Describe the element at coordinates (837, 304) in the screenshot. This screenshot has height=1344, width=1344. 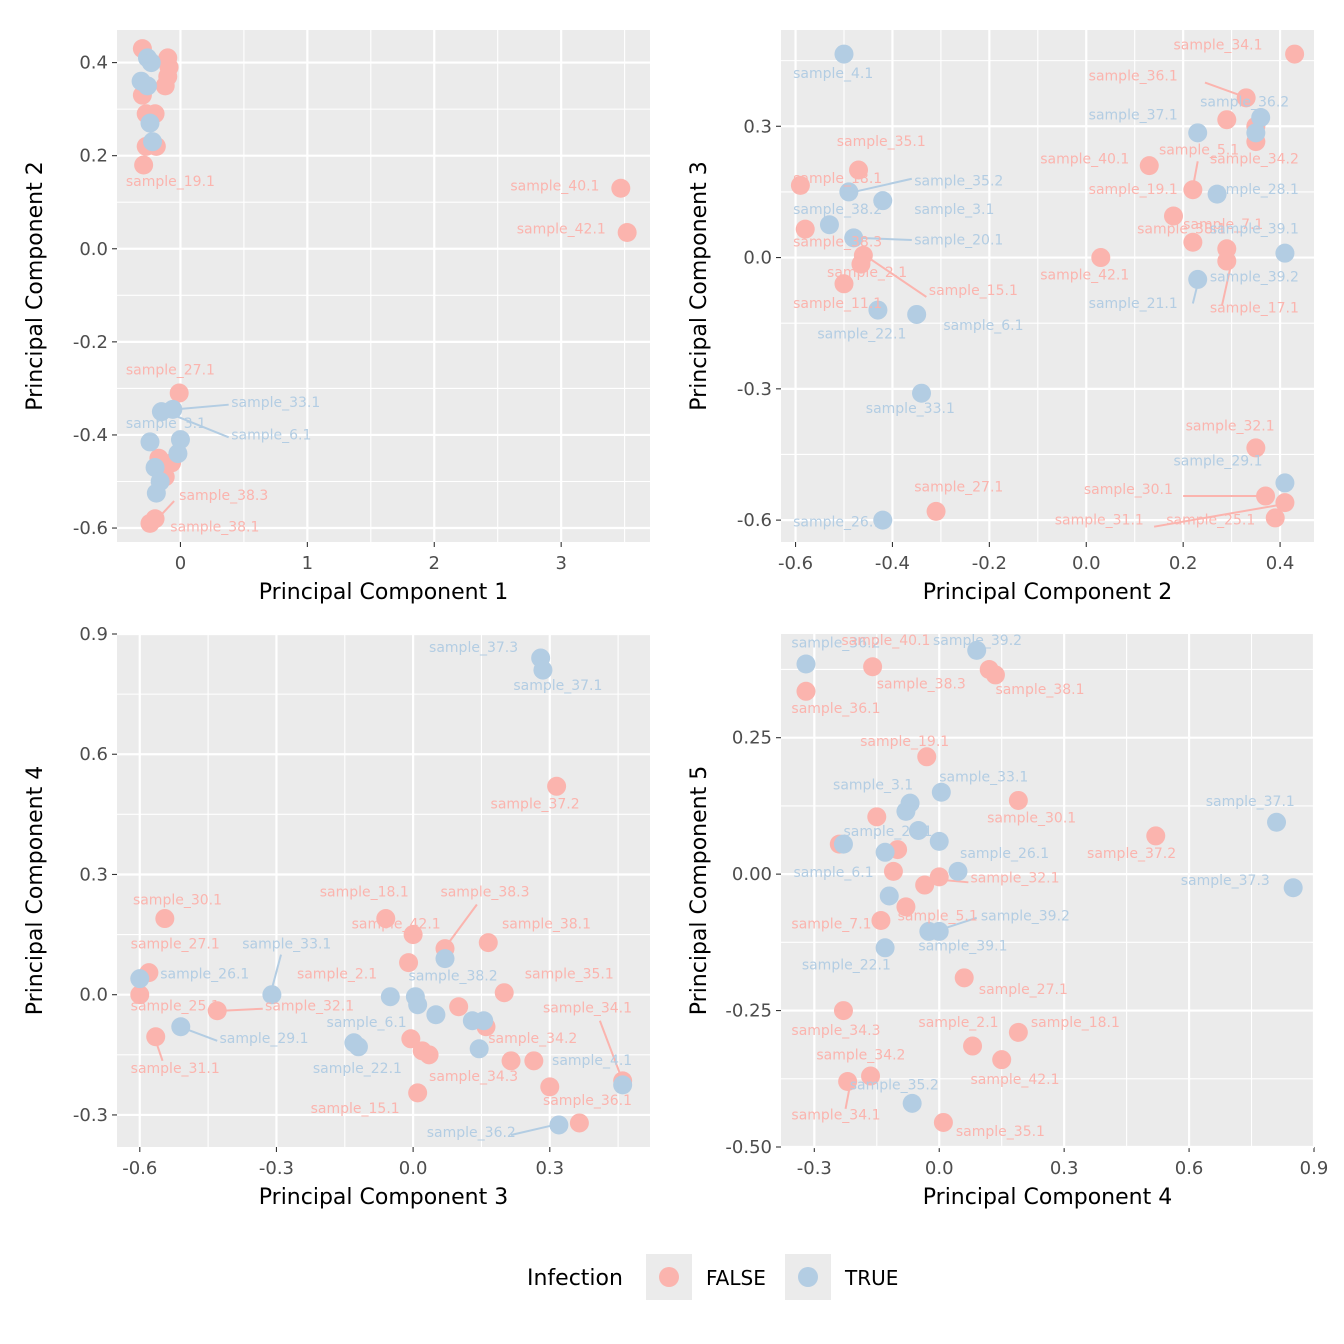
I see `point-label: sample_11.1` at that location.